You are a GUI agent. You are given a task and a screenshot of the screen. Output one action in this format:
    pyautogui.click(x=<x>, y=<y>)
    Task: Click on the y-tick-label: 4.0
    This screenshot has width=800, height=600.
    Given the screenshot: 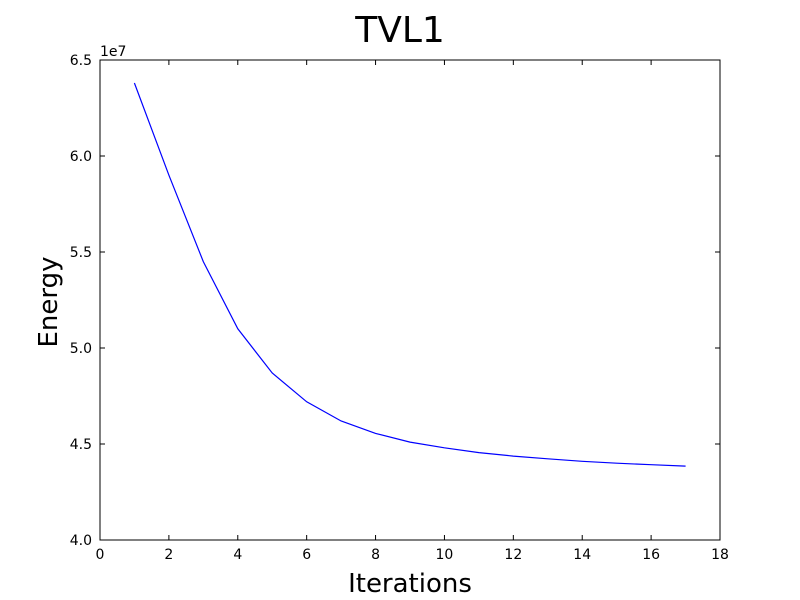 What is the action you would take?
    pyautogui.click(x=81, y=541)
    